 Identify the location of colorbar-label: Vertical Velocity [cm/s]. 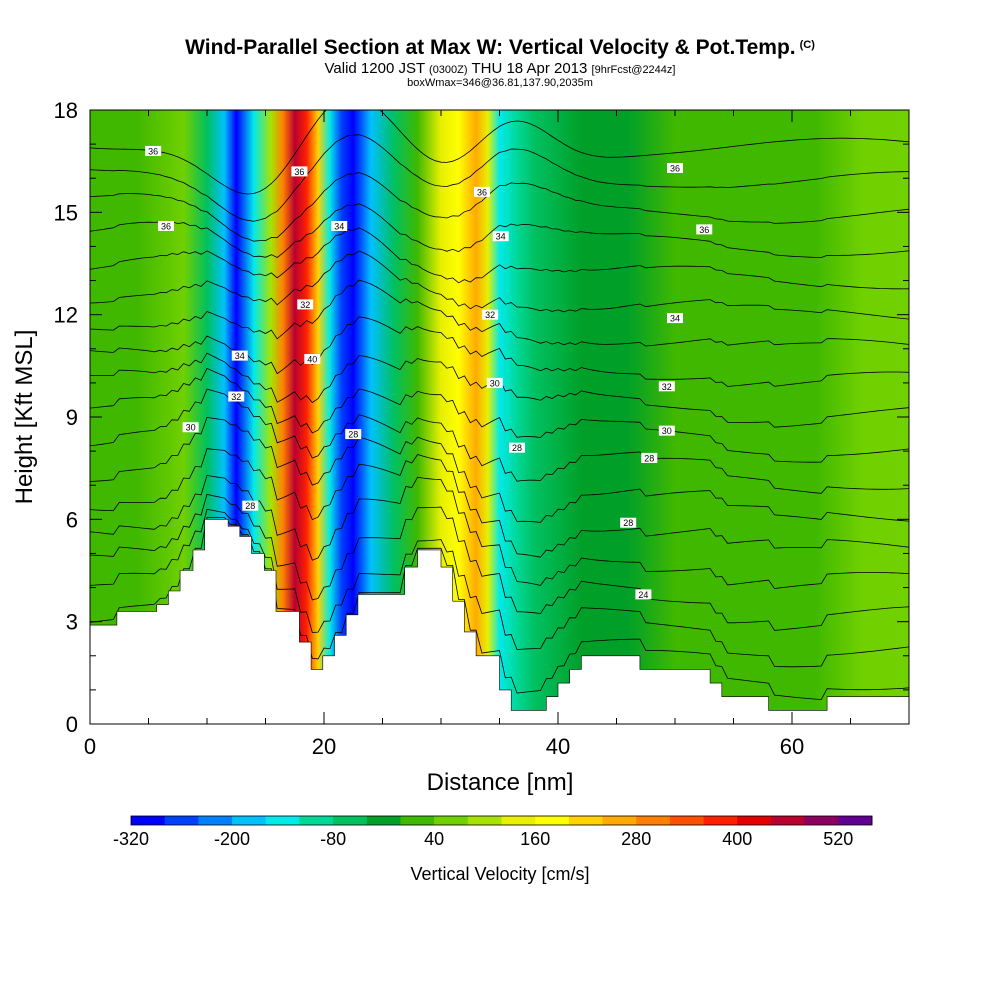
(499, 874).